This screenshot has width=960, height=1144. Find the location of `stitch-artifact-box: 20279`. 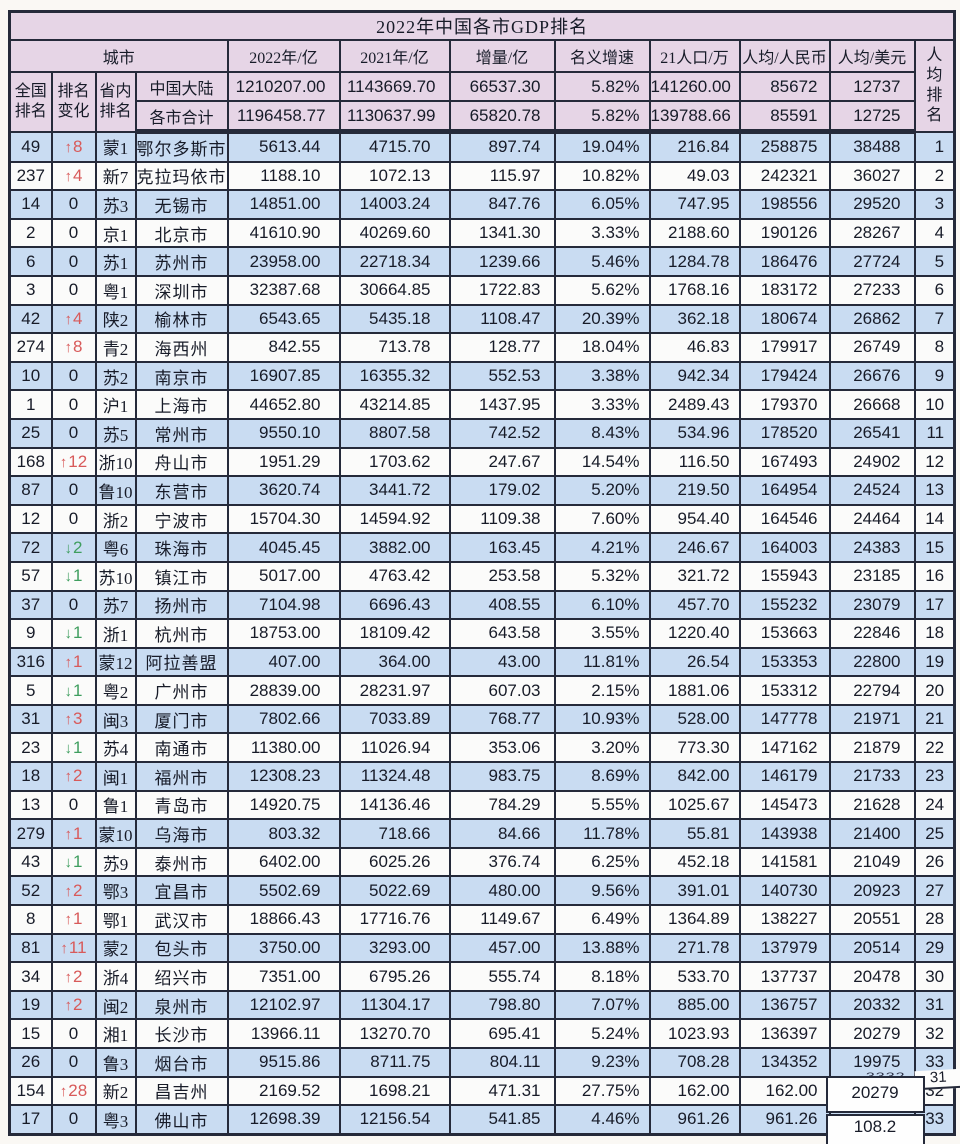

stitch-artifact-box: 20279 is located at coordinates (875, 1094).